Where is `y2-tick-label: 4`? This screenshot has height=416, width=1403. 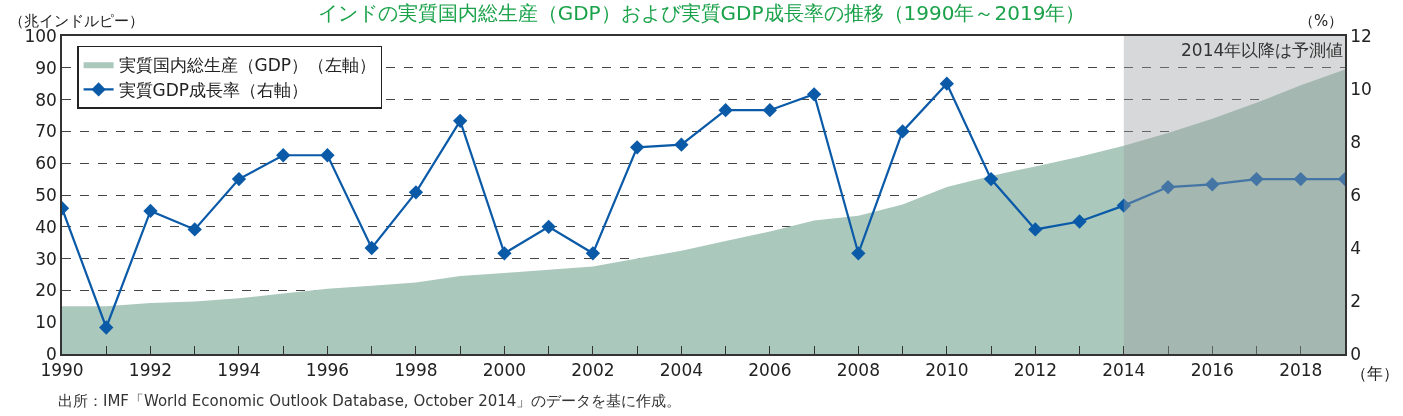
y2-tick-label: 4 is located at coordinates (1355, 247).